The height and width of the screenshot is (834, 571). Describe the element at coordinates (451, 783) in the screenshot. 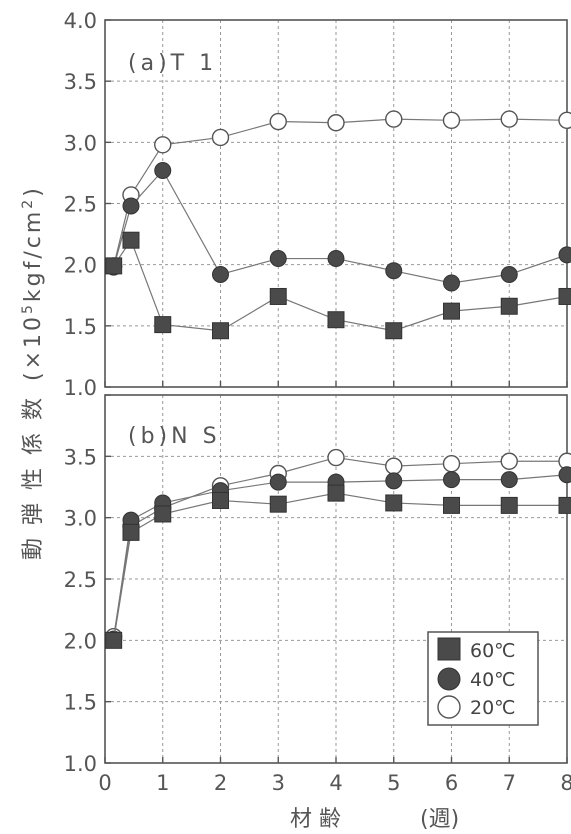

I see `x-tick-label: 6` at that location.